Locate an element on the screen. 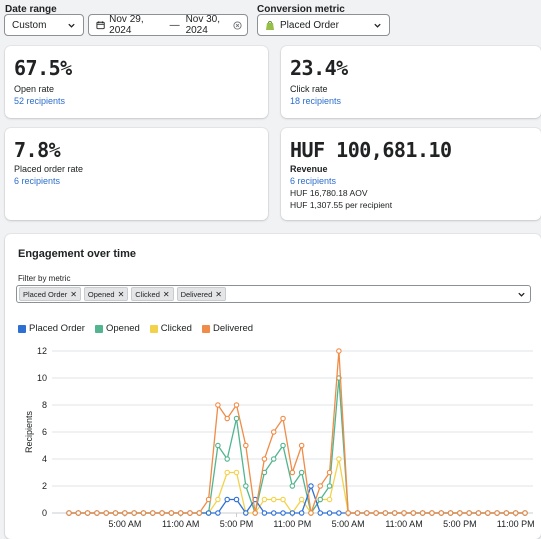 Image resolution: width=541 pixels, height=539 pixels. legend-item: Clicked is located at coordinates (170, 328).